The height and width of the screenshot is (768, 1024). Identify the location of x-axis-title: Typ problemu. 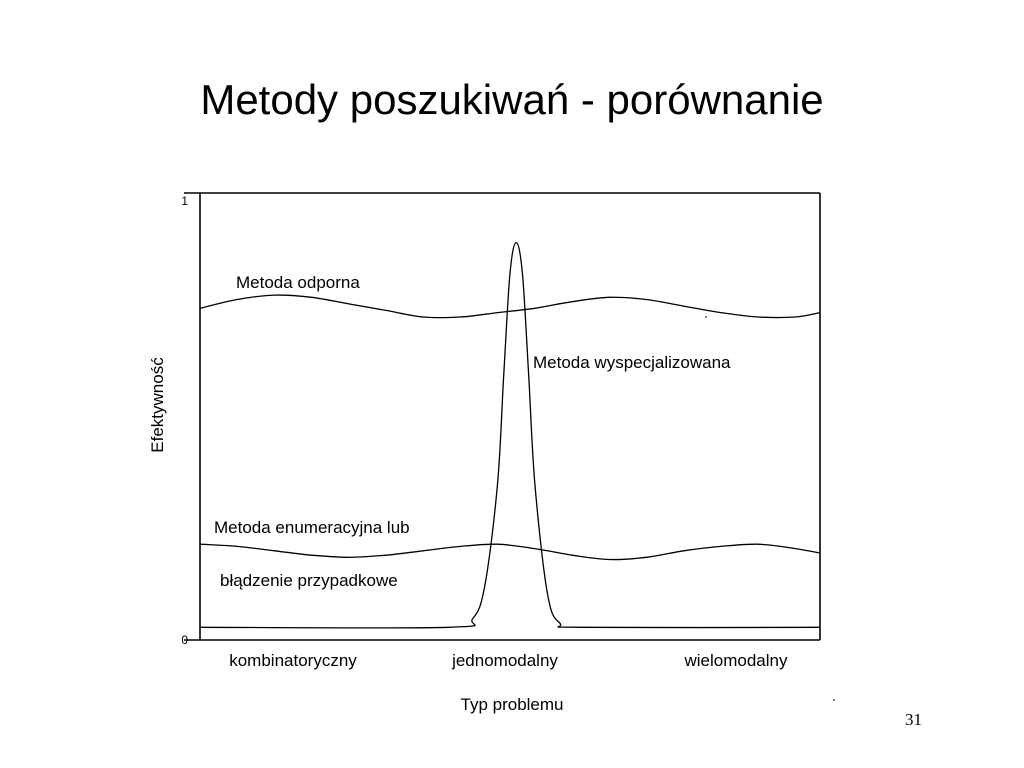
(512, 704).